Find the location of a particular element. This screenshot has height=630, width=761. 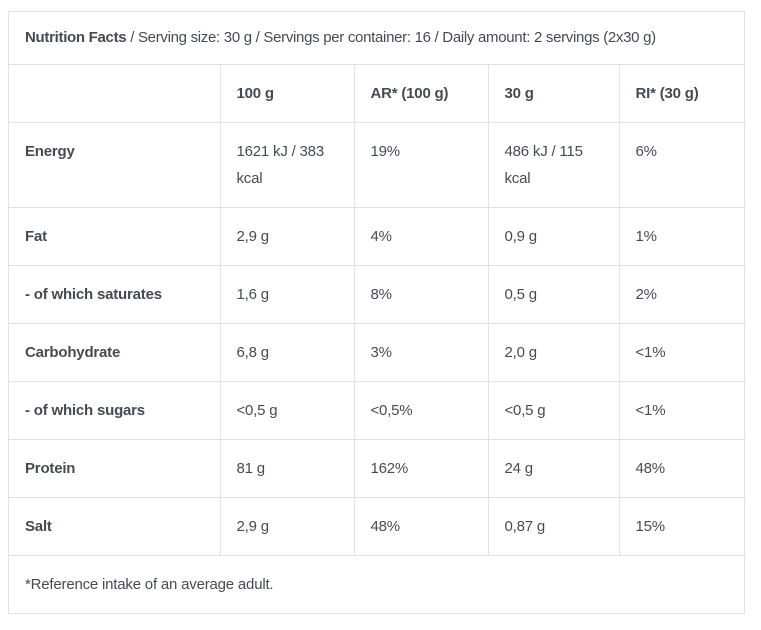

value-30g-cell: 0,87 g is located at coordinates (553, 526).